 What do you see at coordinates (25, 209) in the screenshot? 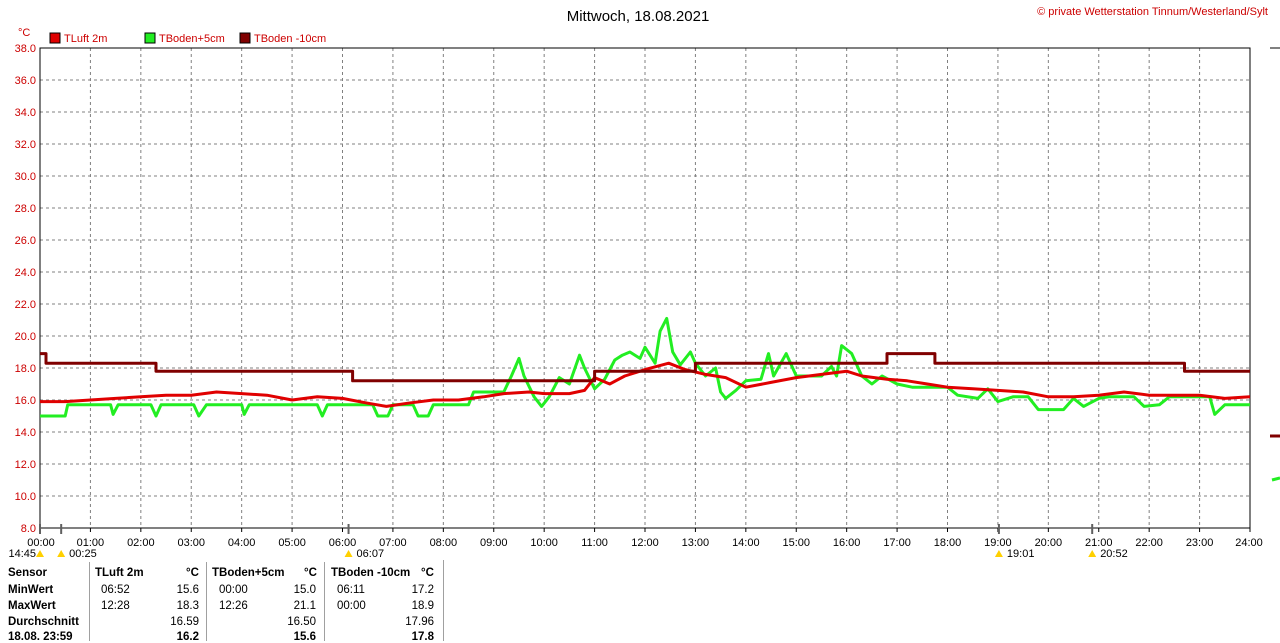
I see `y-tick-label: 28.0` at bounding box center [25, 209].